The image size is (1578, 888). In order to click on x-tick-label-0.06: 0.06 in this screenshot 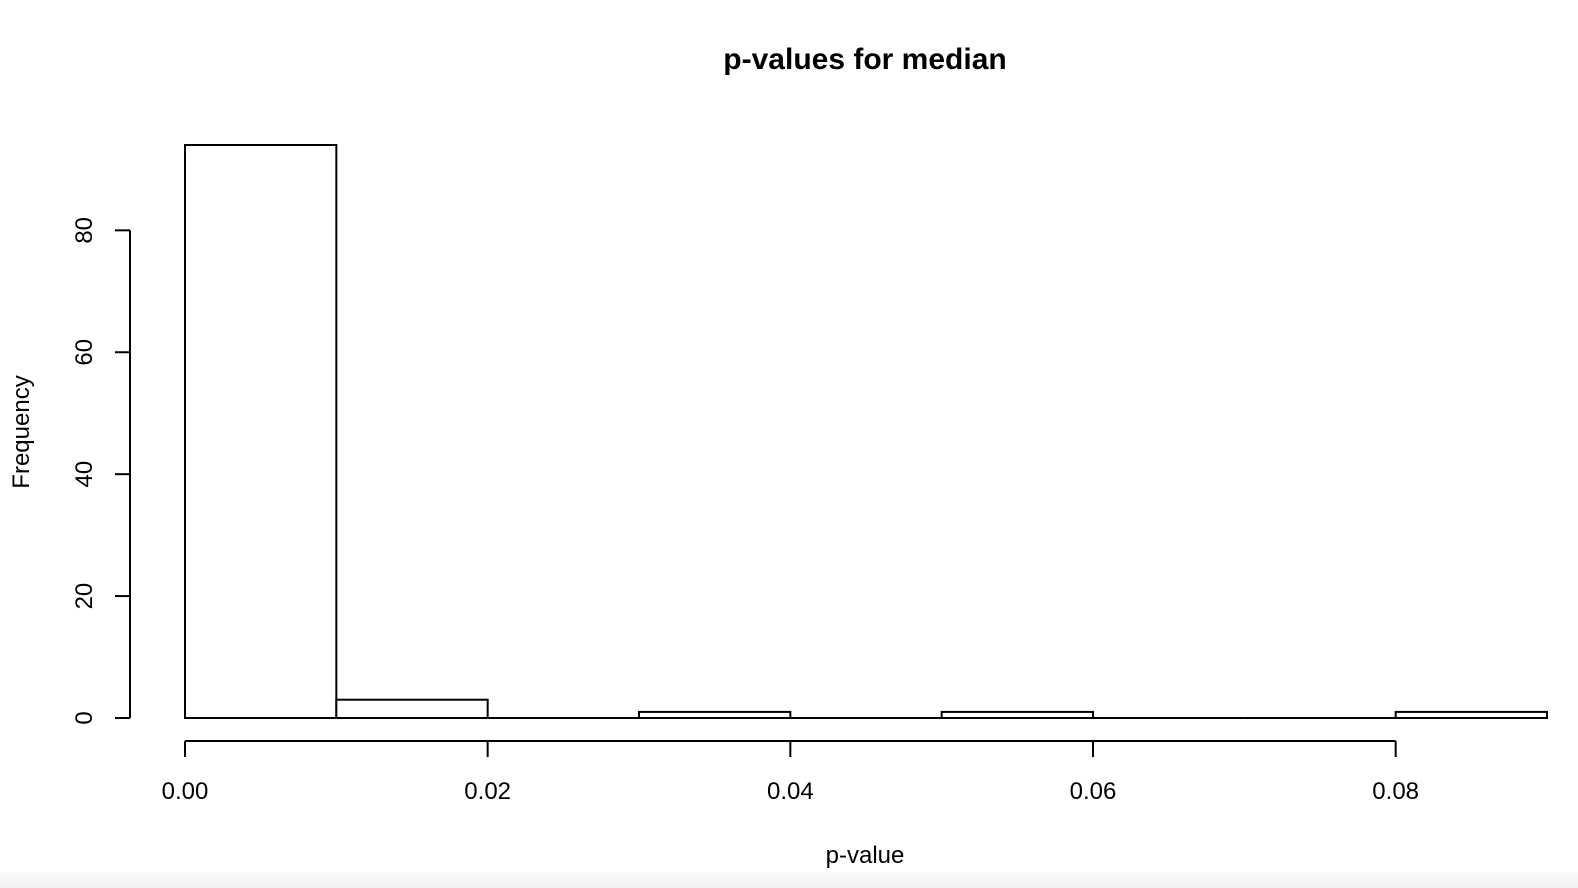, I will do `click(1093, 791)`.